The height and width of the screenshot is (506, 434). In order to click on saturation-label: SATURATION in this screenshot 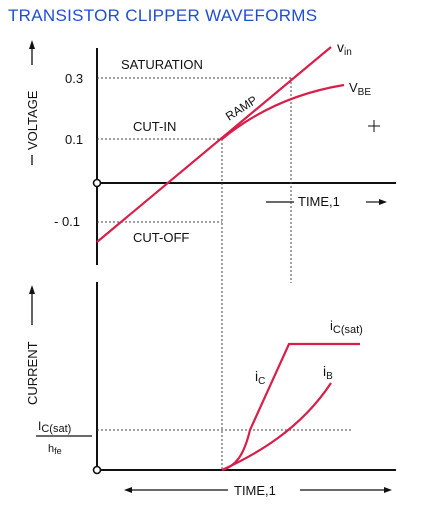, I will do `click(162, 64)`.